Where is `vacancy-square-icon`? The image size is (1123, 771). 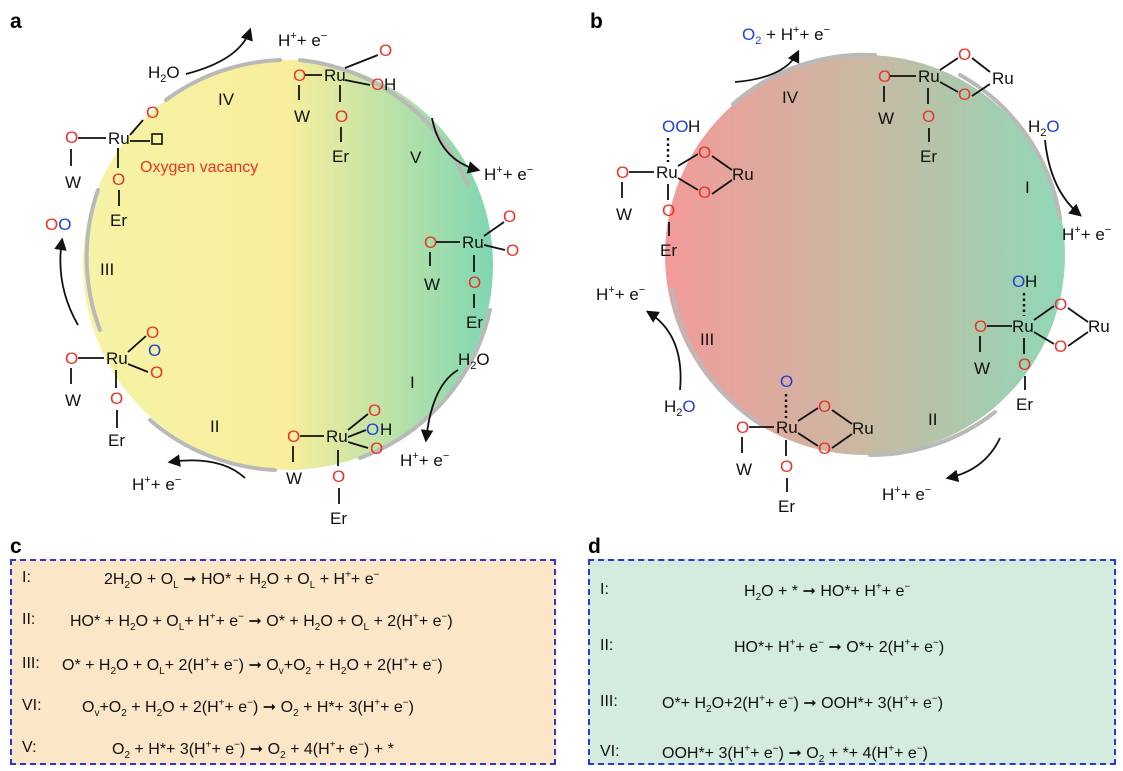 vacancy-square-icon is located at coordinates (157, 139).